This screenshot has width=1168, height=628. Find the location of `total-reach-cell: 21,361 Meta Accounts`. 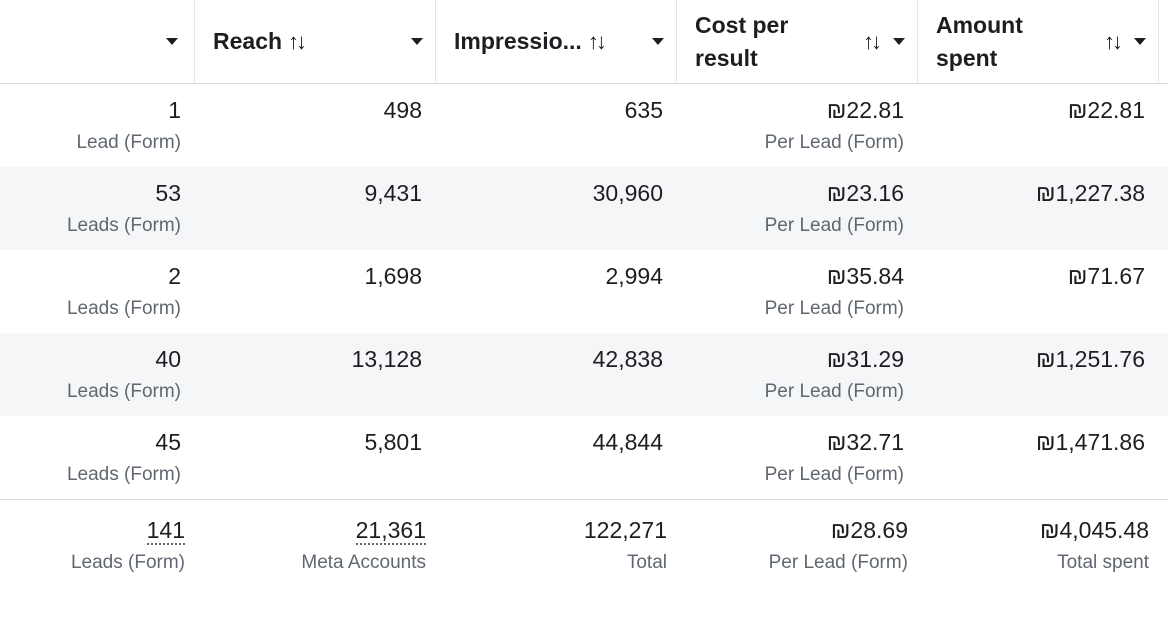

total-reach-cell: 21,361 Meta Accounts is located at coordinates (315, 550).